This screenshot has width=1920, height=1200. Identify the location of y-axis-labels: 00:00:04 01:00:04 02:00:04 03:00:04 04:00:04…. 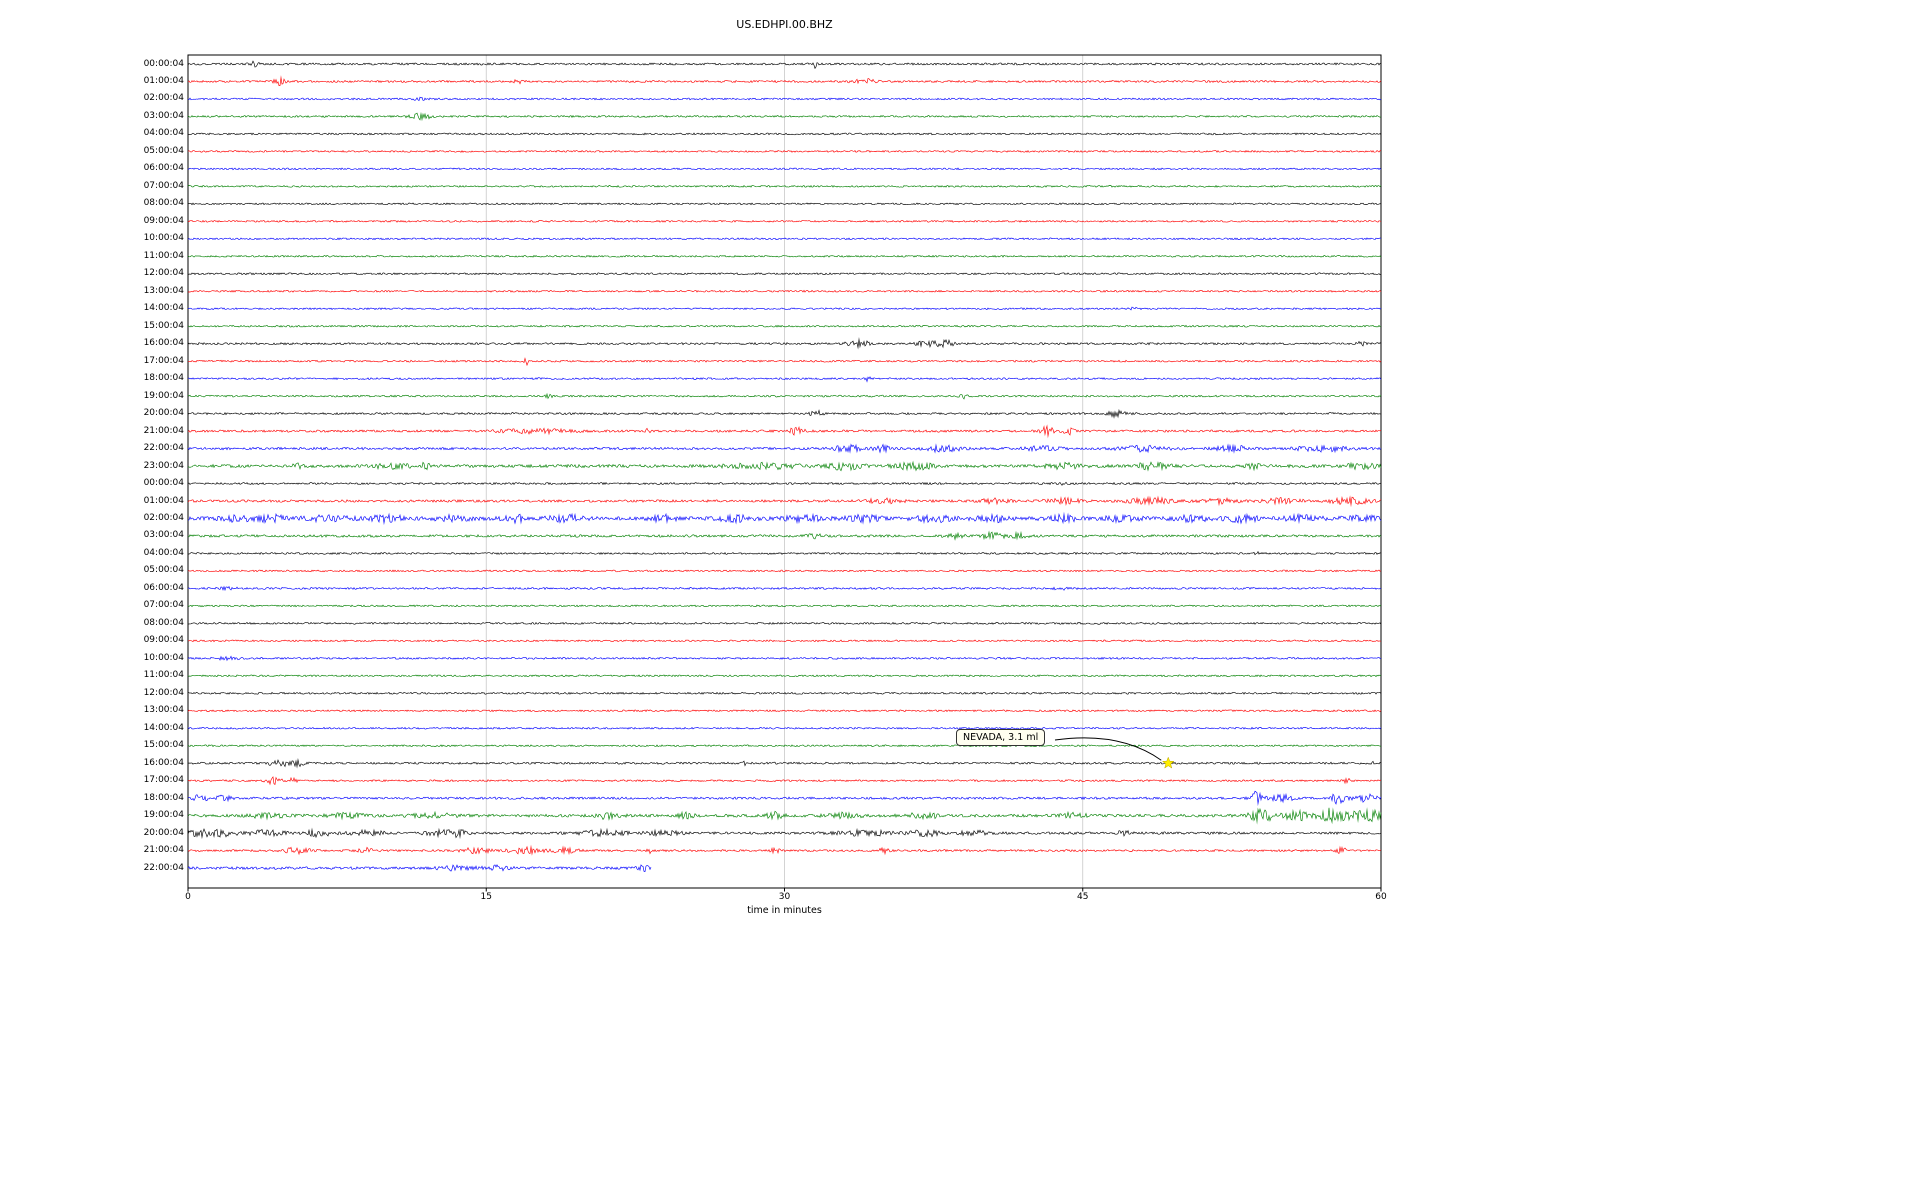
(95, 600).